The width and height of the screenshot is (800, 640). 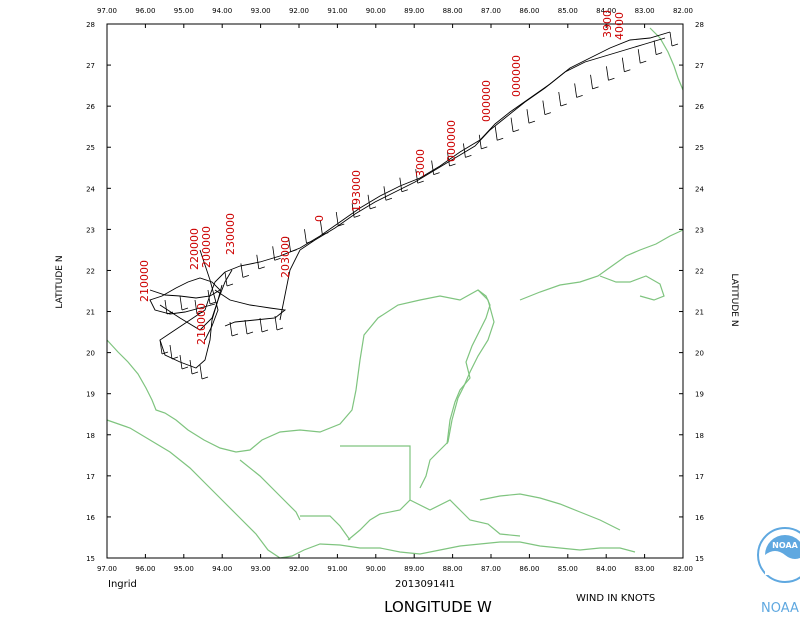 What do you see at coordinates (453, 11) in the screenshot?
I see `lon-tick-label-top: 88.00` at bounding box center [453, 11].